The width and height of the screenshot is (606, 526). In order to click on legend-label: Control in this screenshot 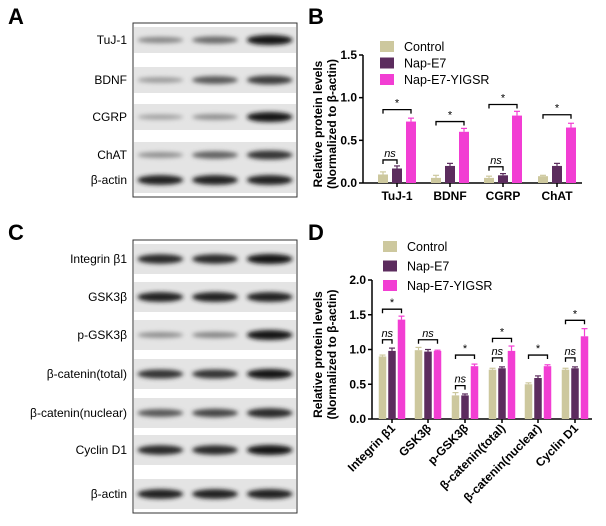, I will do `click(427, 247)`.